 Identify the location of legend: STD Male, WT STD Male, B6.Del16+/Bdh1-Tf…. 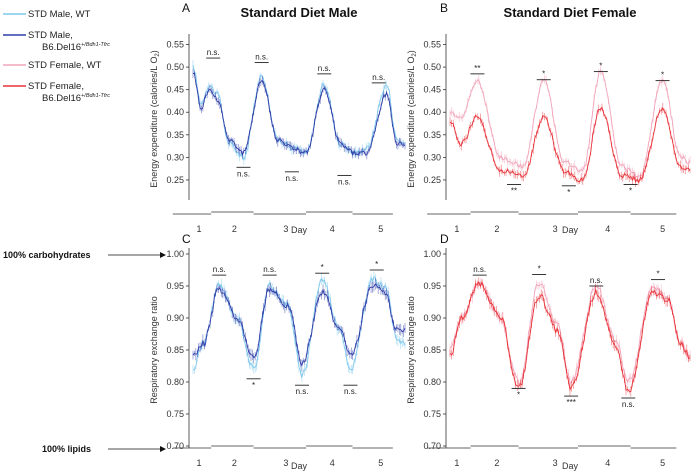
(56, 56).